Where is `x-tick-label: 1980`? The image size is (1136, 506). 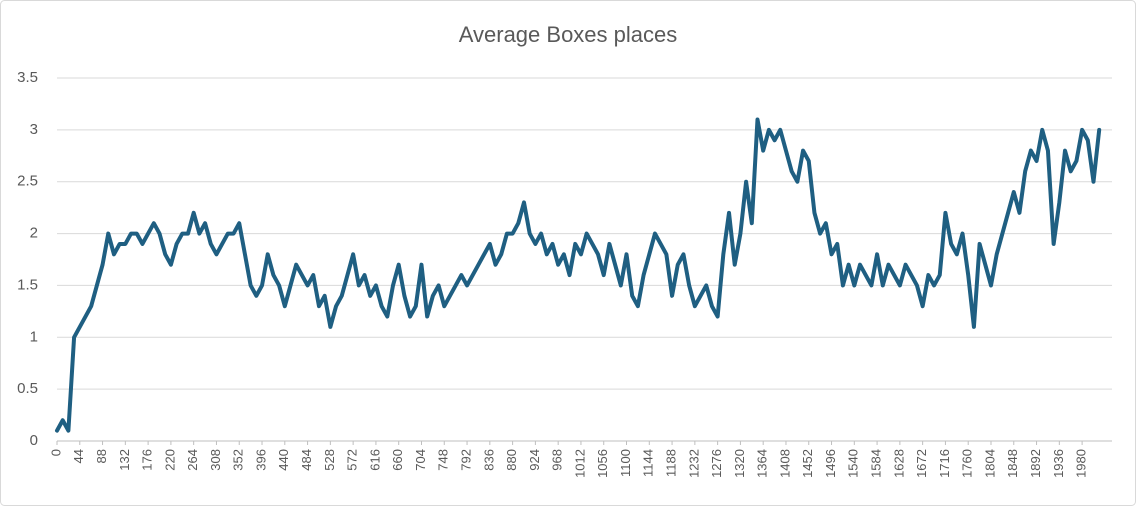 x-tick-label: 1980 is located at coordinates (1081, 463).